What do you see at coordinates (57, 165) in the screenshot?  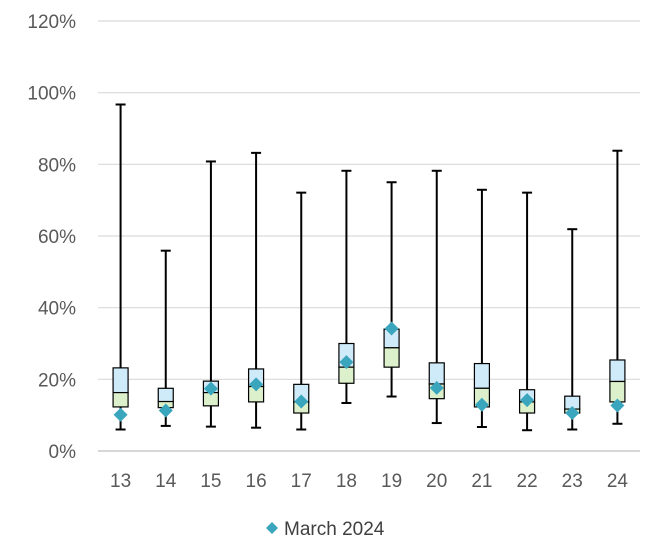 I see `y-tick-label: 80%` at bounding box center [57, 165].